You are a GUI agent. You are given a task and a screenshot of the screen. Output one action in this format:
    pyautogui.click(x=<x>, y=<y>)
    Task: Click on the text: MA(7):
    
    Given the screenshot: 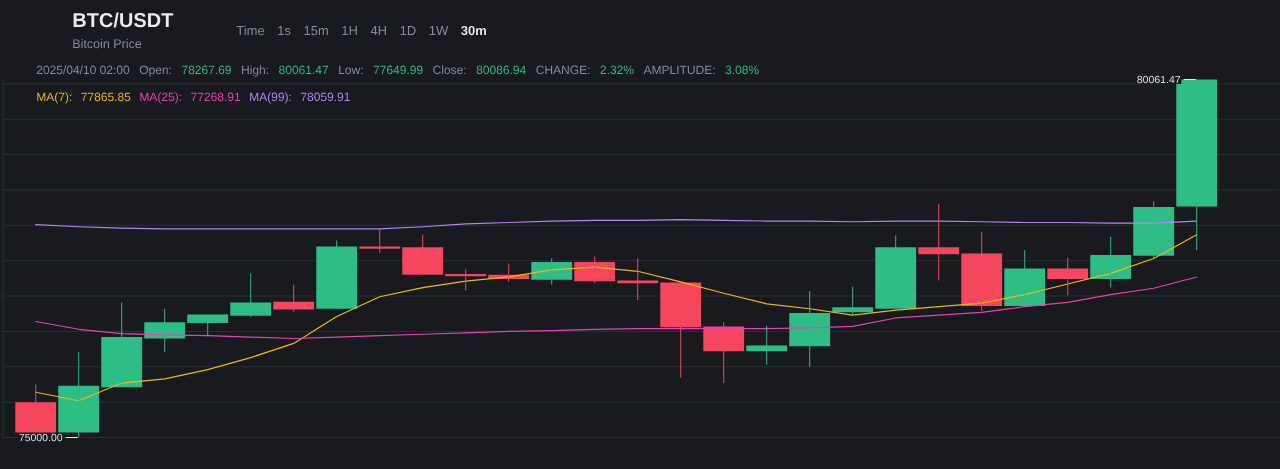 What is the action you would take?
    pyautogui.click(x=54, y=98)
    